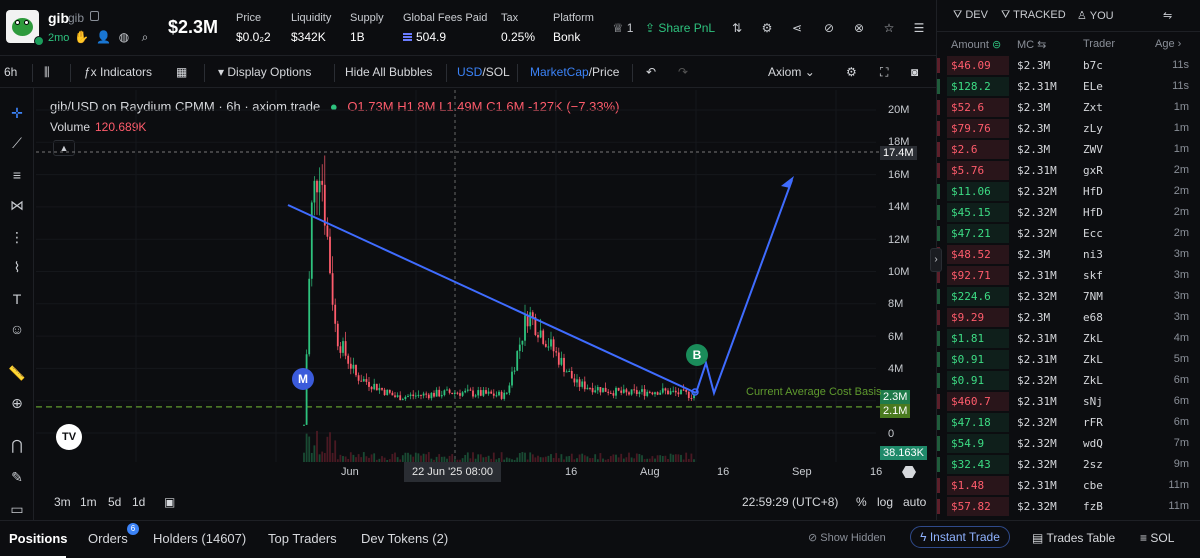 Image resolution: width=1200 pixels, height=558 pixels. I want to click on trade-row: $47.21 $2.32M Ecc 2m, so click(1068, 233).